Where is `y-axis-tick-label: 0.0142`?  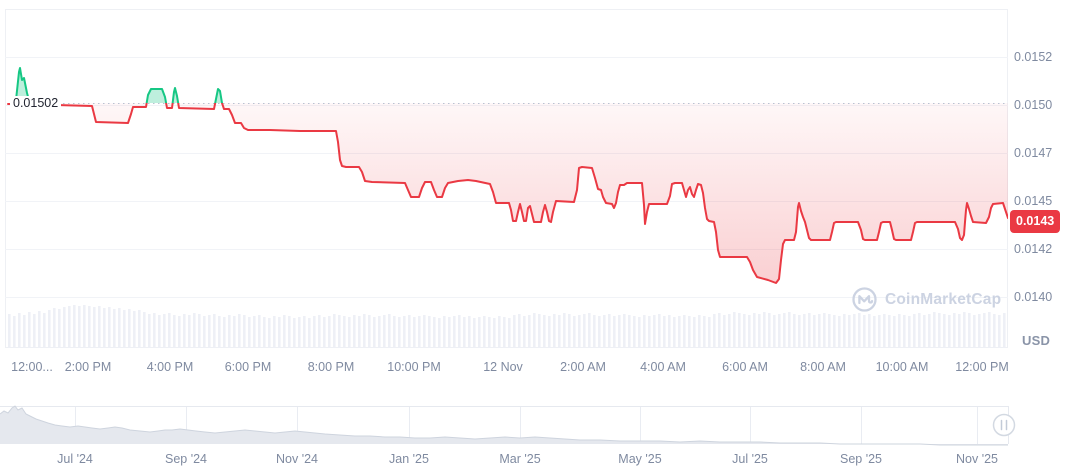
y-axis-tick-label: 0.0142 is located at coordinates (1033, 249).